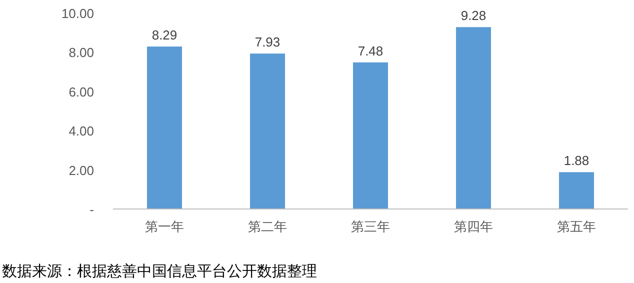  What do you see at coordinates (370, 226) in the screenshot?
I see `x-tick-label: 第三年` at bounding box center [370, 226].